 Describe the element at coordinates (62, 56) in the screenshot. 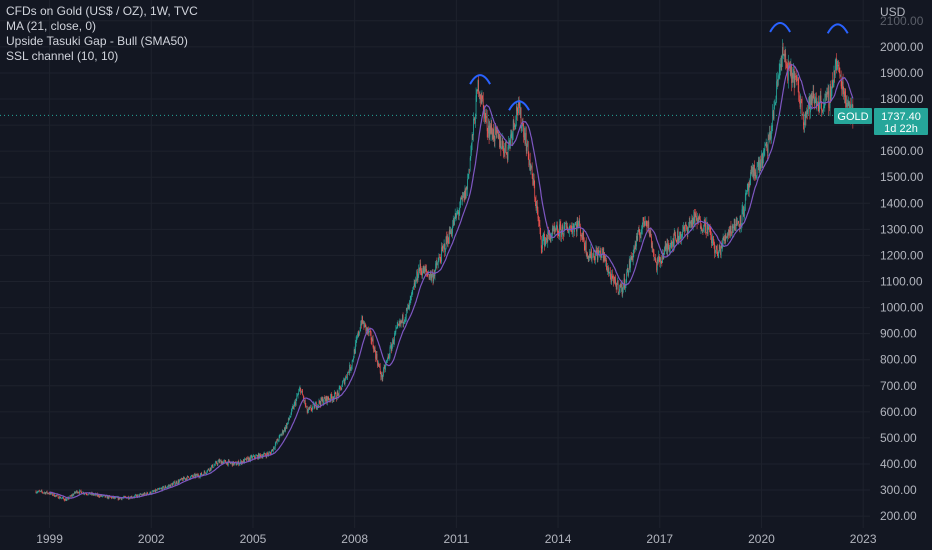

I see `indicator-ssl: SSL channel (10, 10)` at that location.